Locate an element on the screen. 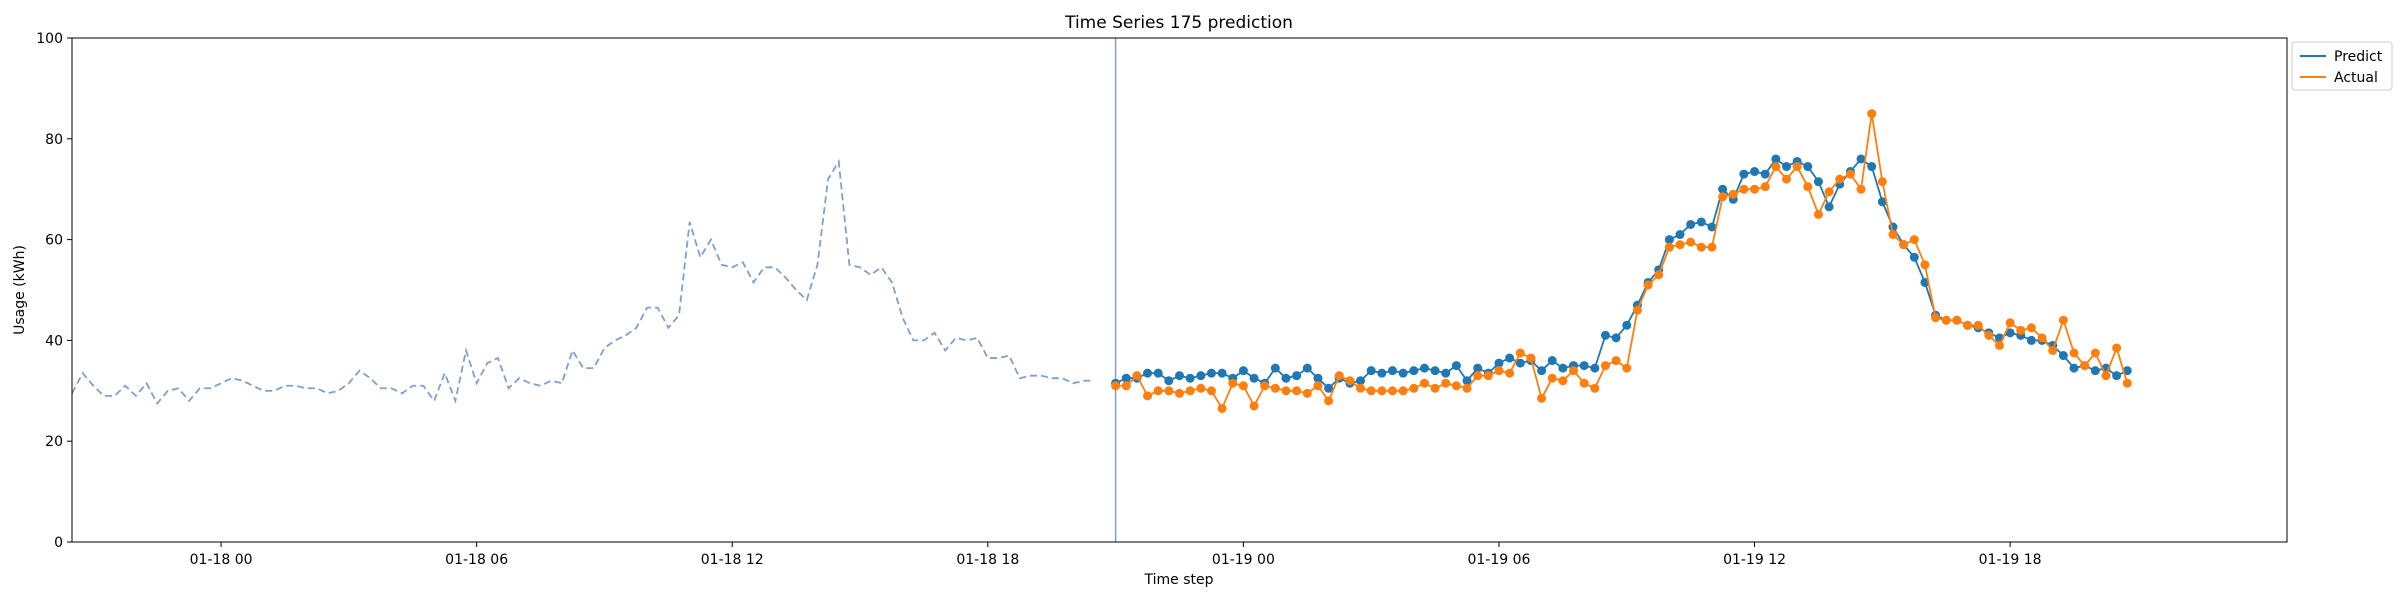 The height and width of the screenshot is (600, 2400). y-tick-label: 40 is located at coordinates (54, 341).